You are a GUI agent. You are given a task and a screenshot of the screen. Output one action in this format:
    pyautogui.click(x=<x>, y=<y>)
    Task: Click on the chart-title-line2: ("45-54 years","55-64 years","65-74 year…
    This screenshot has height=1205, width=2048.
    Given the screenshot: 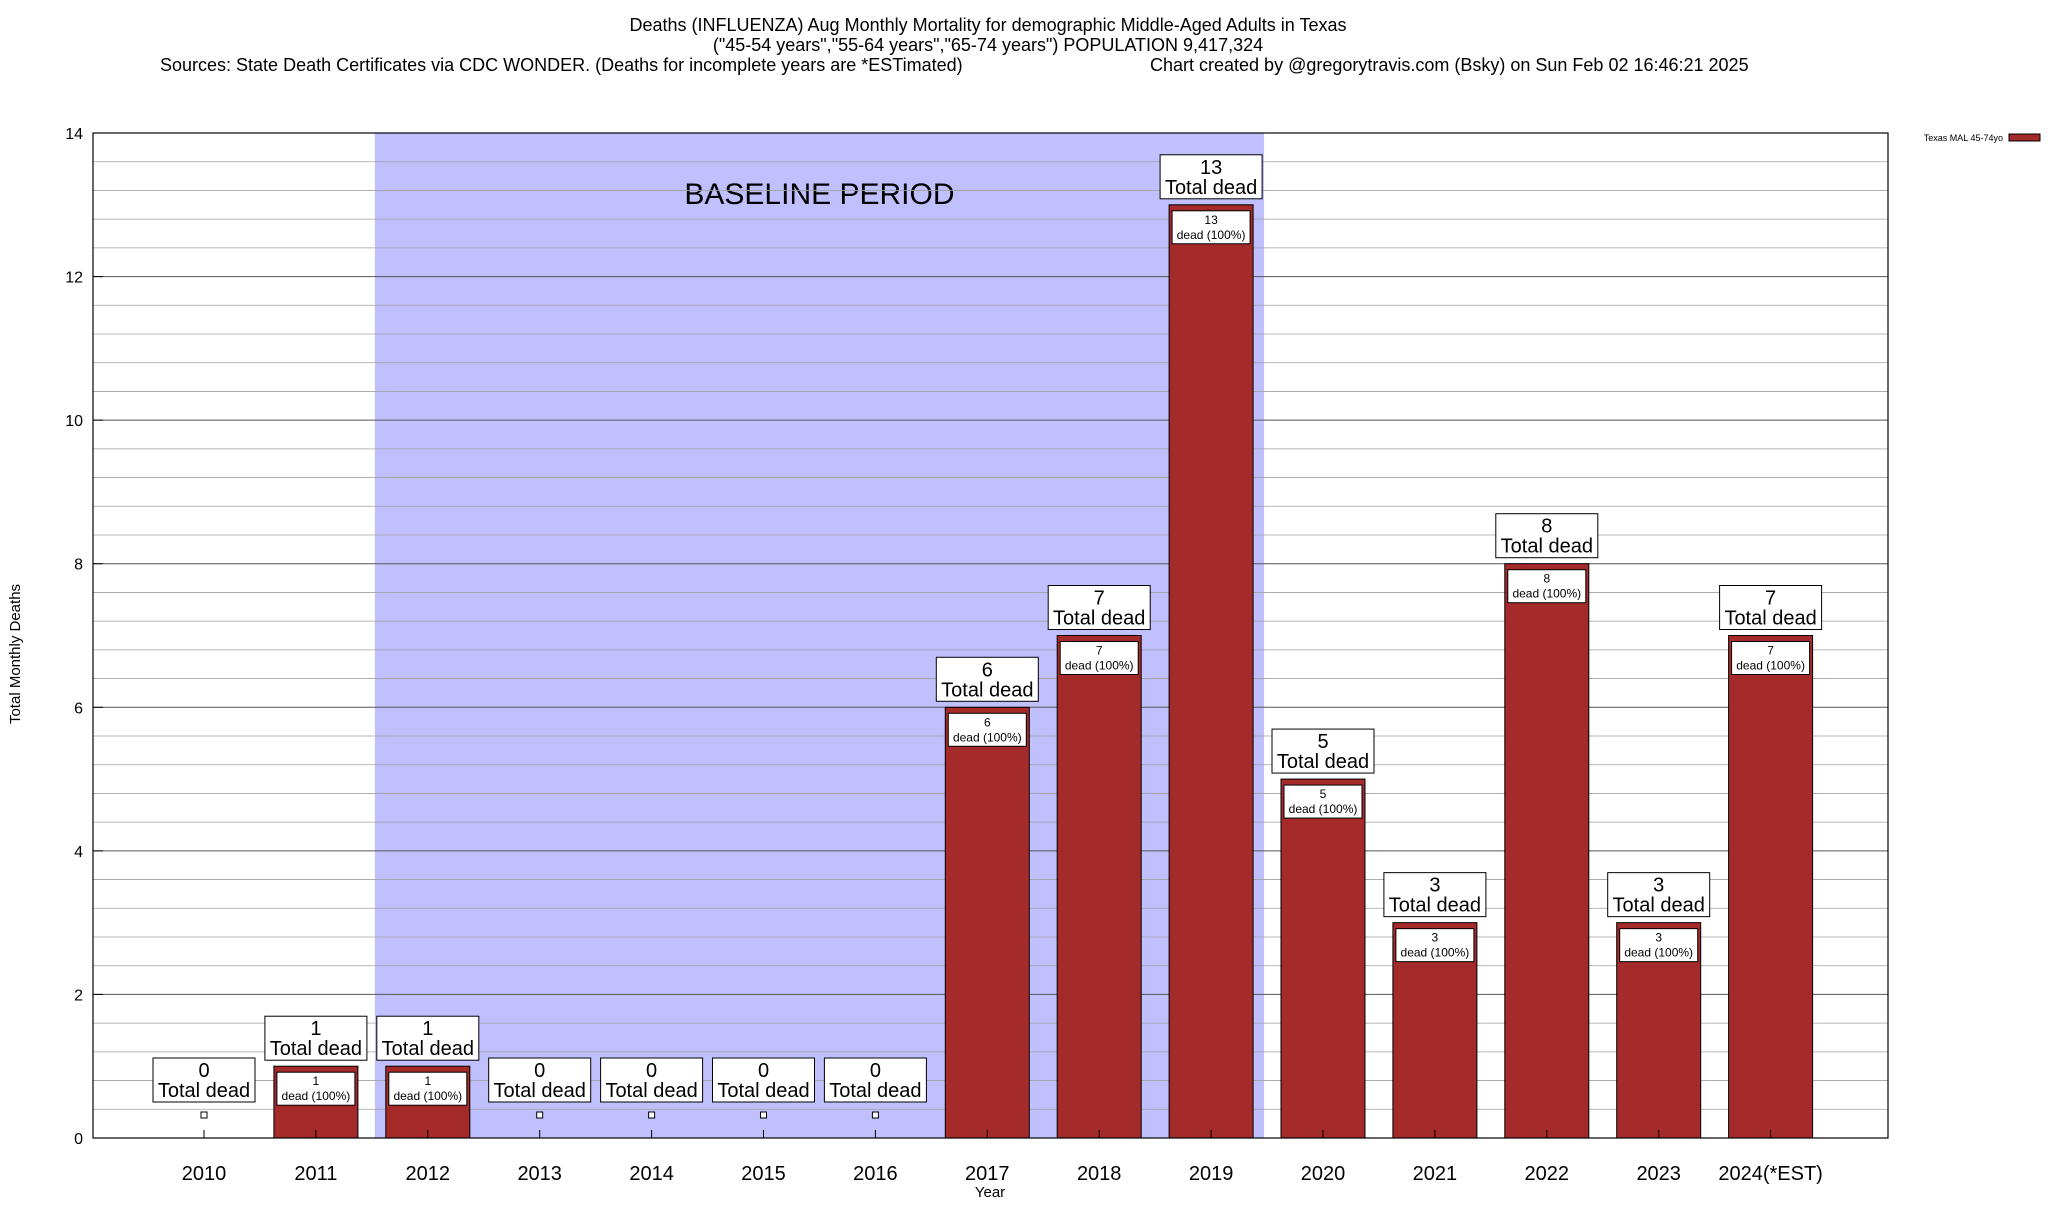 What is the action you would take?
    pyautogui.click(x=988, y=45)
    